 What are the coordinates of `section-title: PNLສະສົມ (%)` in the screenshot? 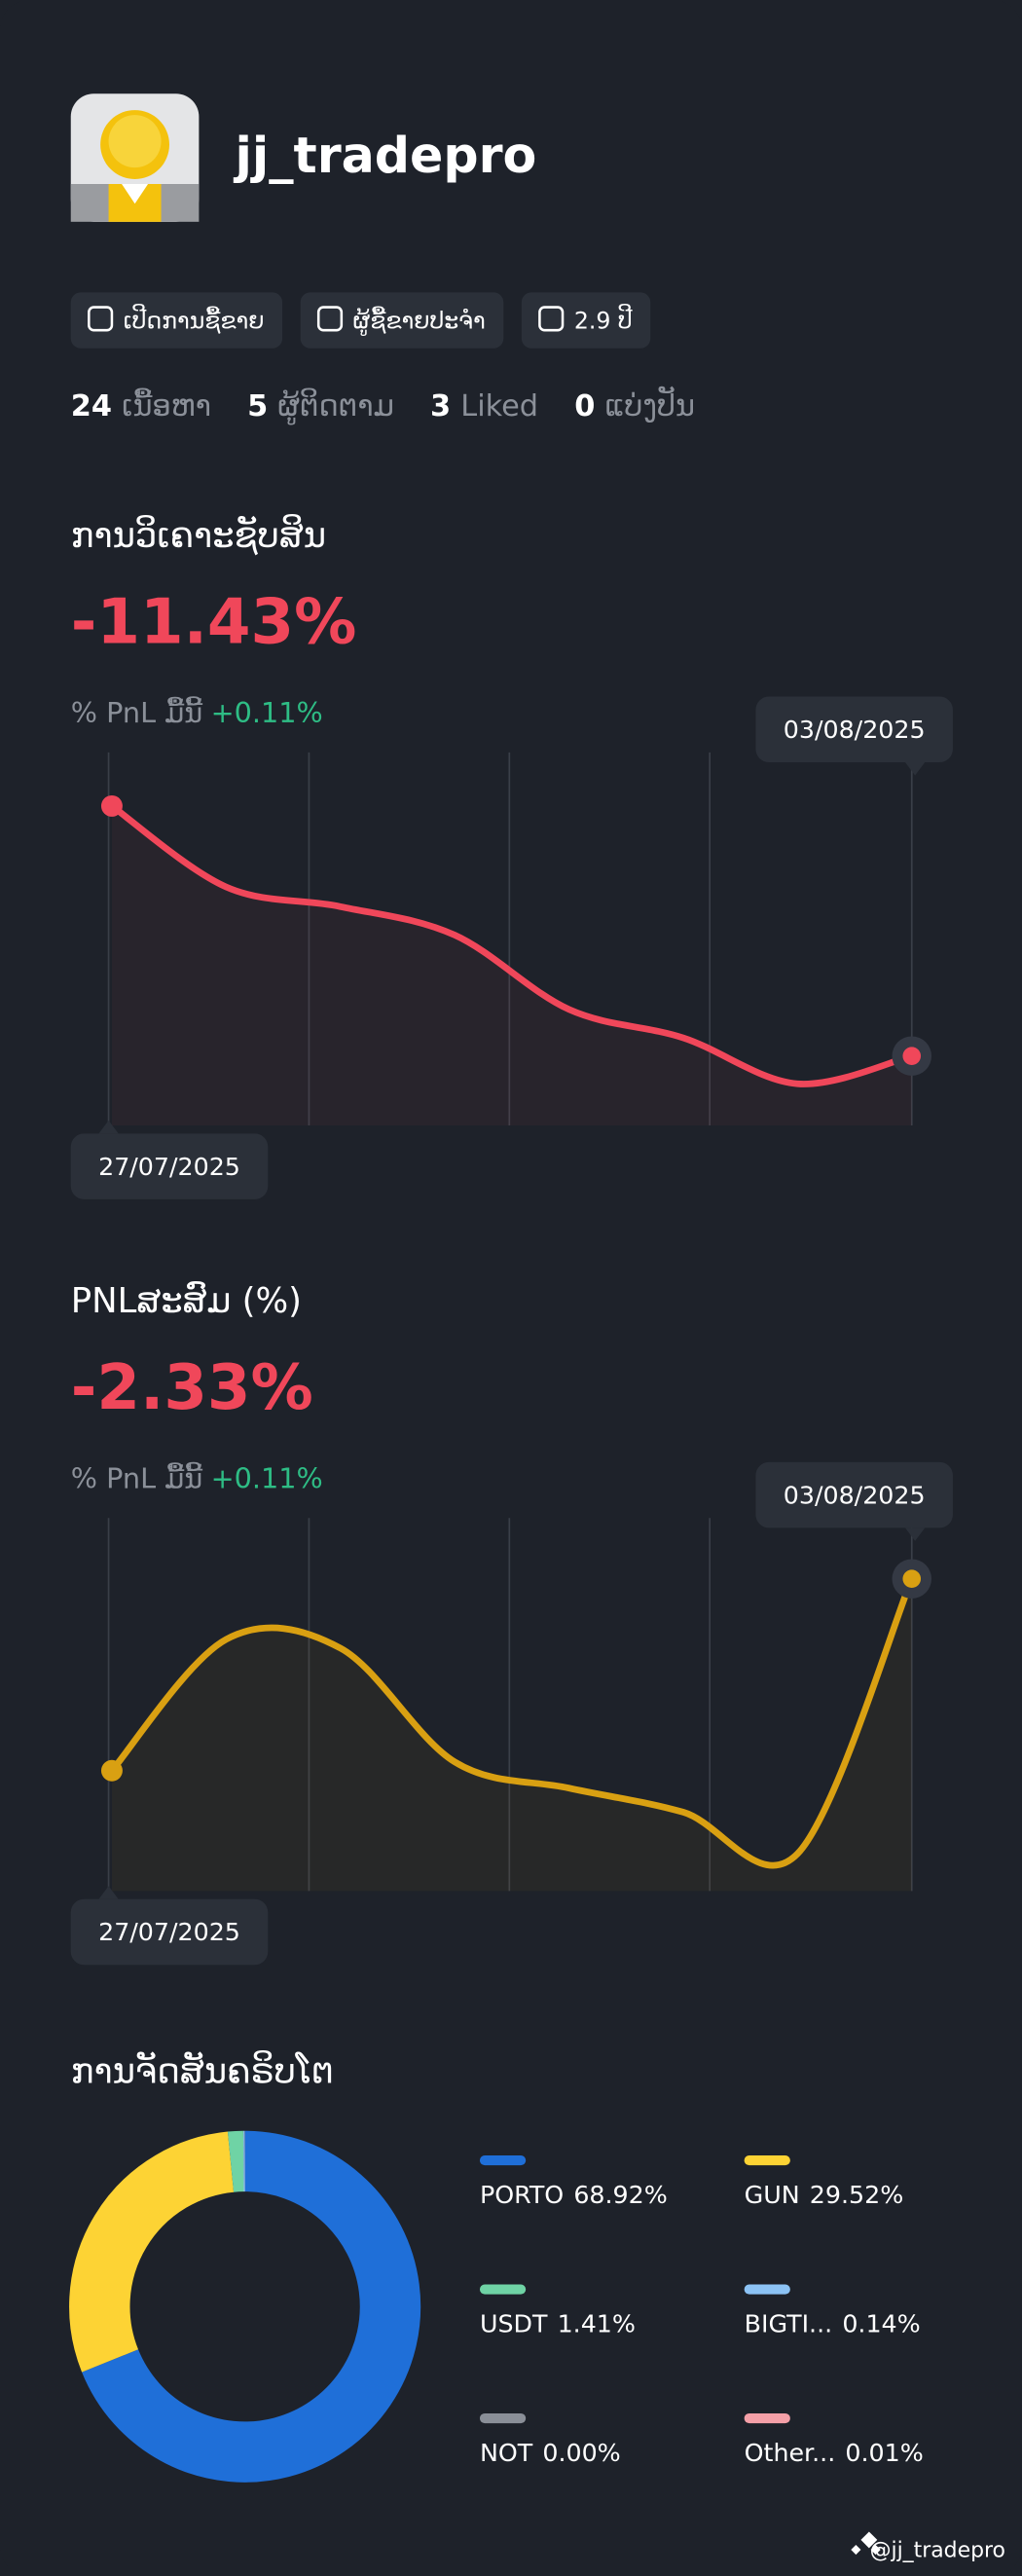 It's located at (187, 1301).